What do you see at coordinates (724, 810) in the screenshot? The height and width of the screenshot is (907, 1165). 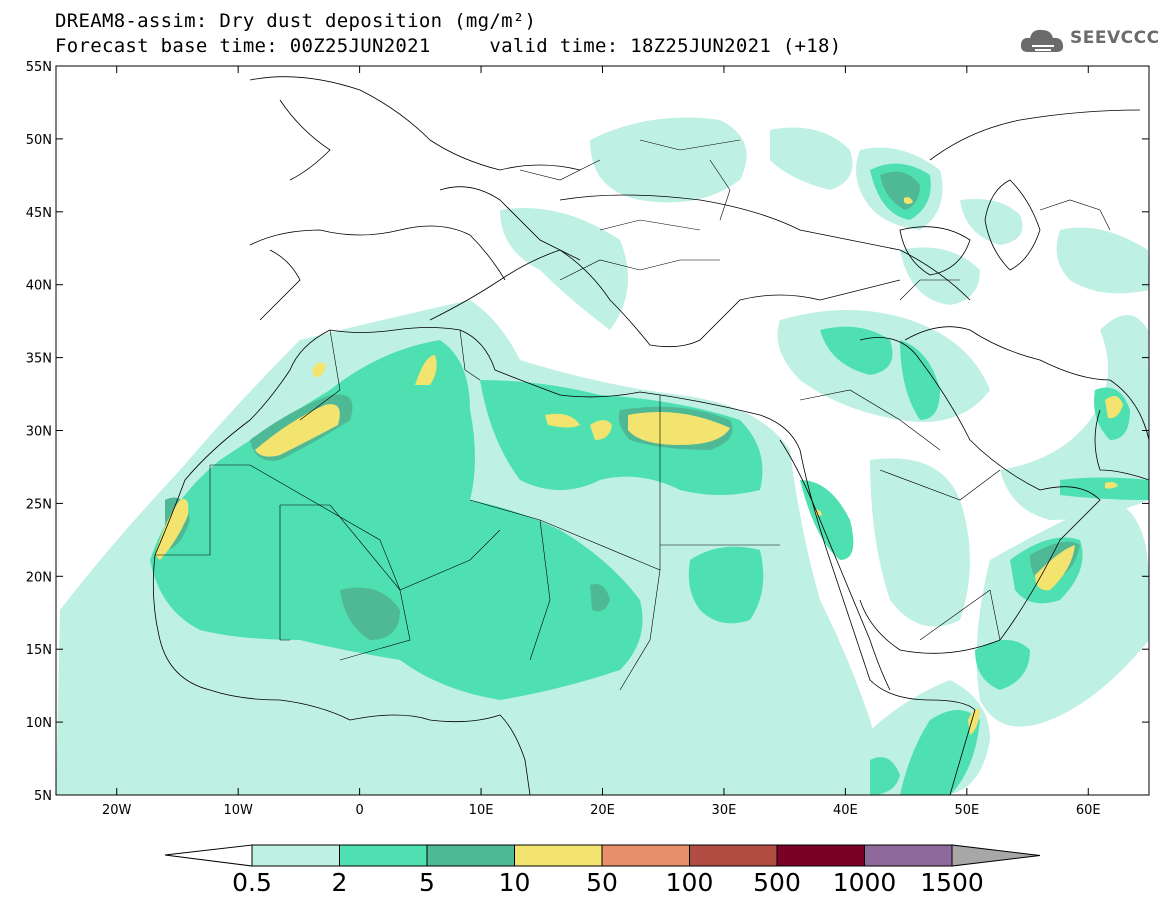 I see `lon-tick-label: 30E` at bounding box center [724, 810].